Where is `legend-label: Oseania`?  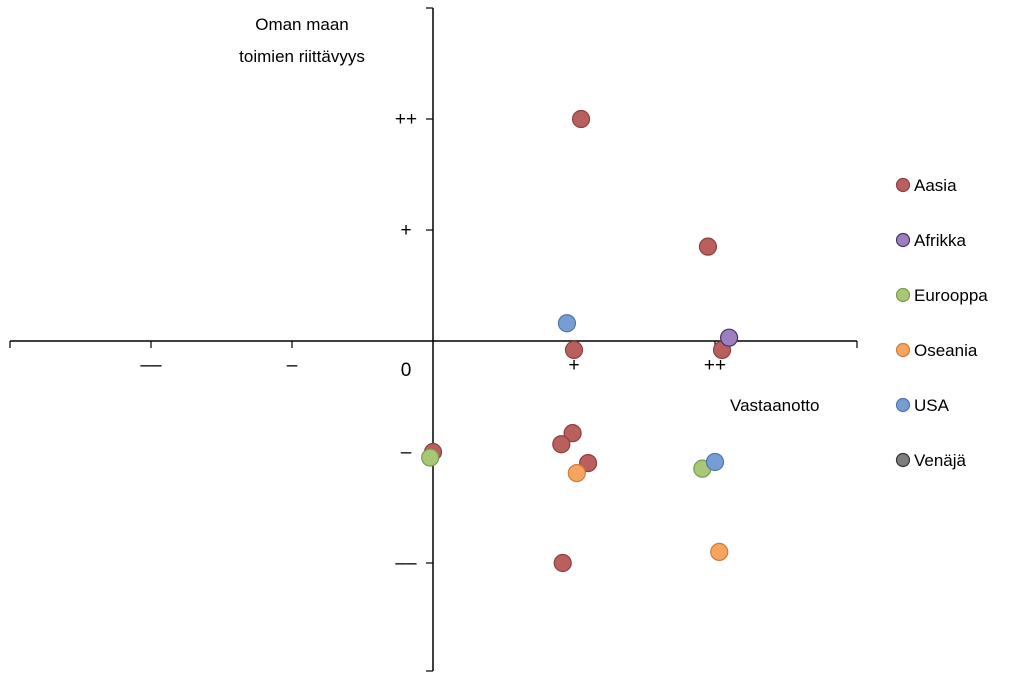 legend-label: Oseania is located at coordinates (946, 350).